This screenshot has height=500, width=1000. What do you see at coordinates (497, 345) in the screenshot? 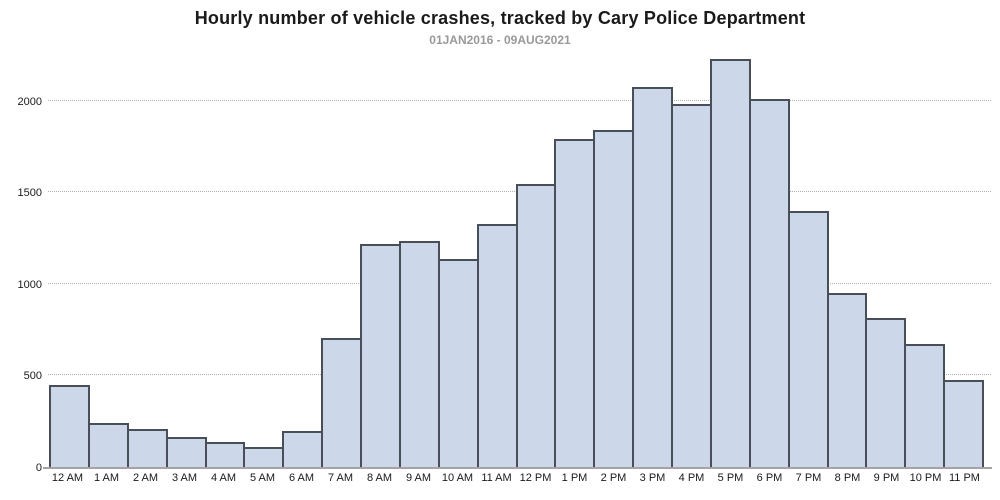
I see `bar-11-am` at bounding box center [497, 345].